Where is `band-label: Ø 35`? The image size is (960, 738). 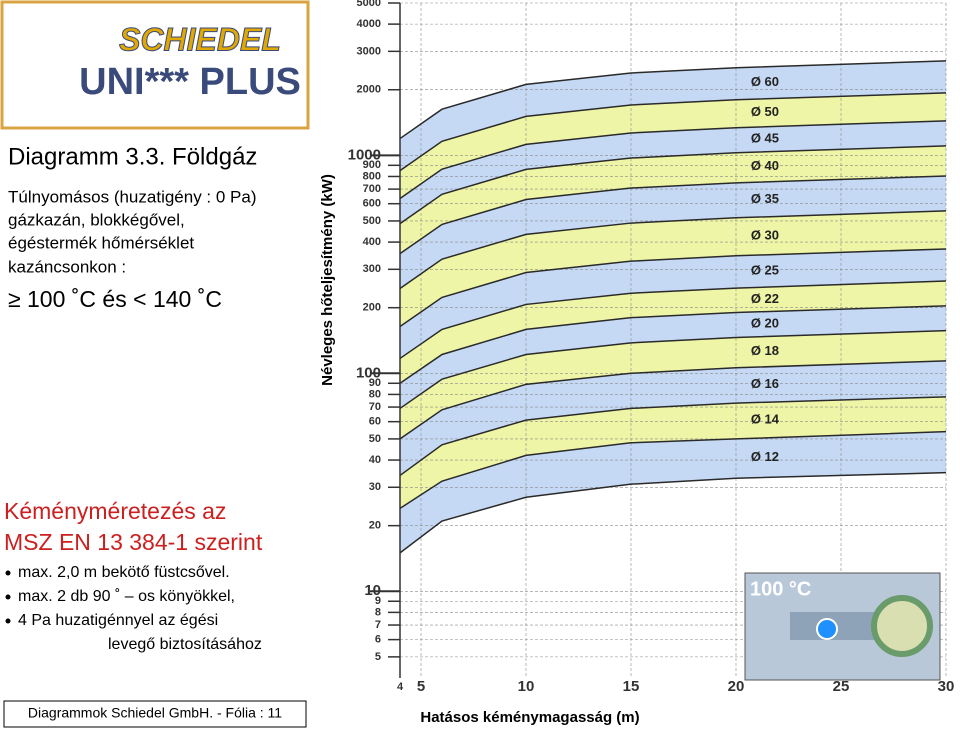
band-label: Ø 35 is located at coordinates (765, 198).